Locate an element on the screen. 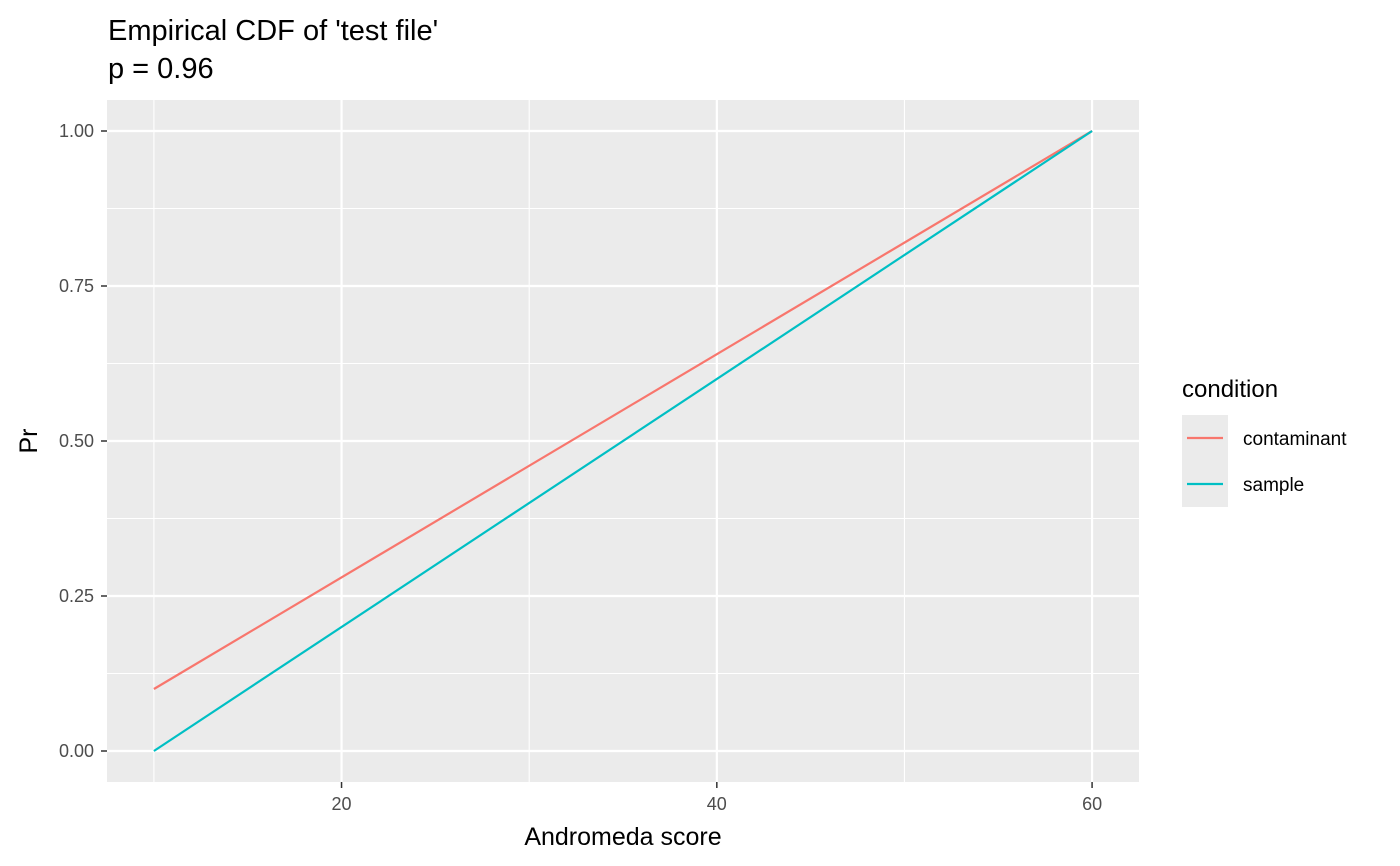 The width and height of the screenshot is (1400, 866). y-axis: 0.00 0.25 0.50 0.75 1.00 is located at coordinates (83, 441).